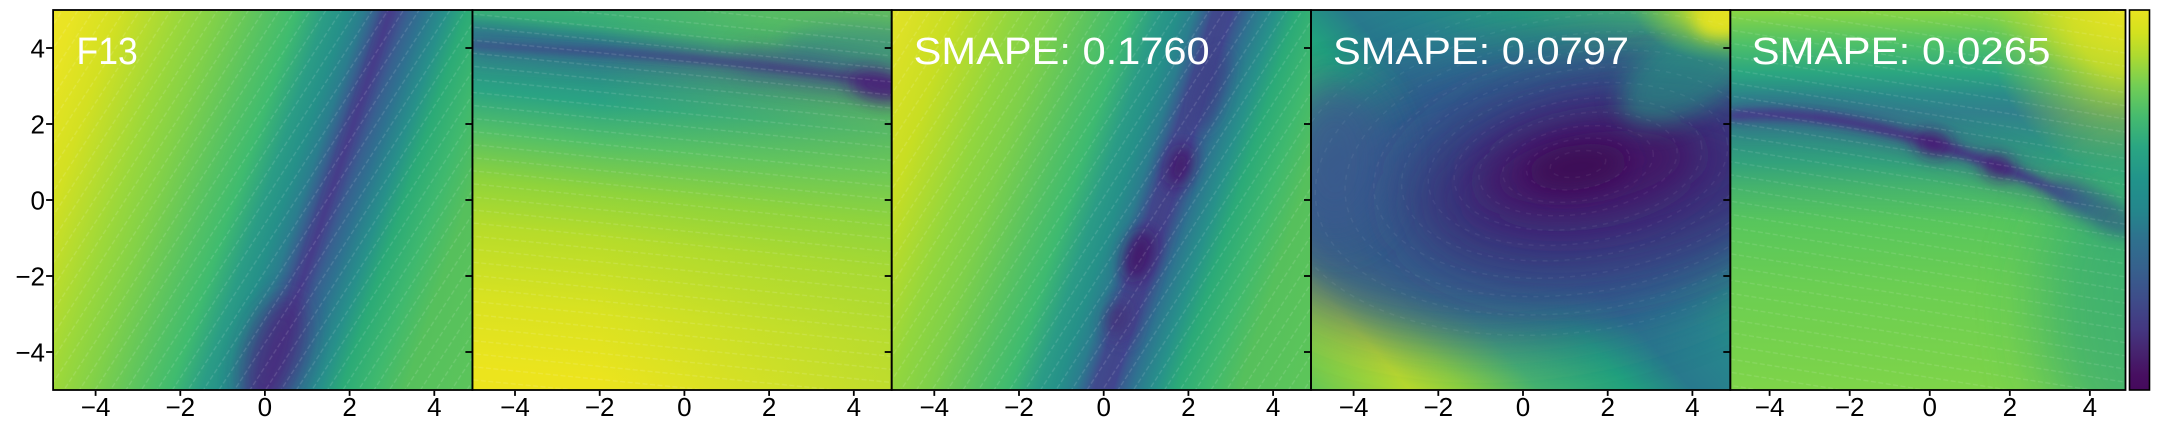  Describe the element at coordinates (1481, 52) in the screenshot. I see `svg-text: SMAPE: 0.0797` at that location.